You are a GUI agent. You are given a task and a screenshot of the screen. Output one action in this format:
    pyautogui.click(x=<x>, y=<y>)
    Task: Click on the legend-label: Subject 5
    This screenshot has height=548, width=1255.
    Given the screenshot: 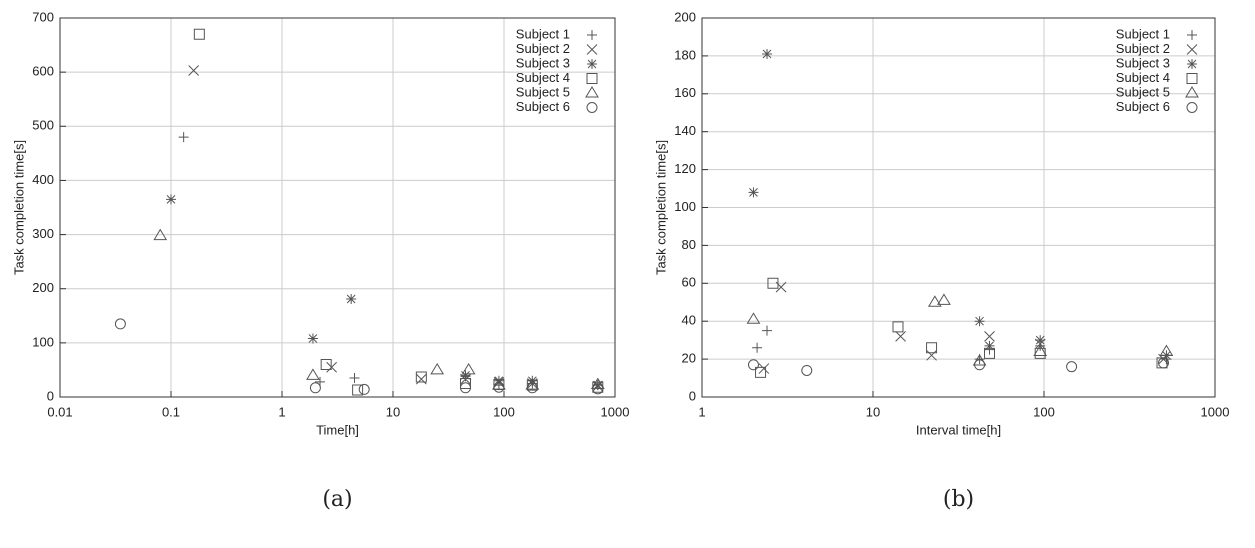 What is the action you would take?
    pyautogui.click(x=543, y=91)
    